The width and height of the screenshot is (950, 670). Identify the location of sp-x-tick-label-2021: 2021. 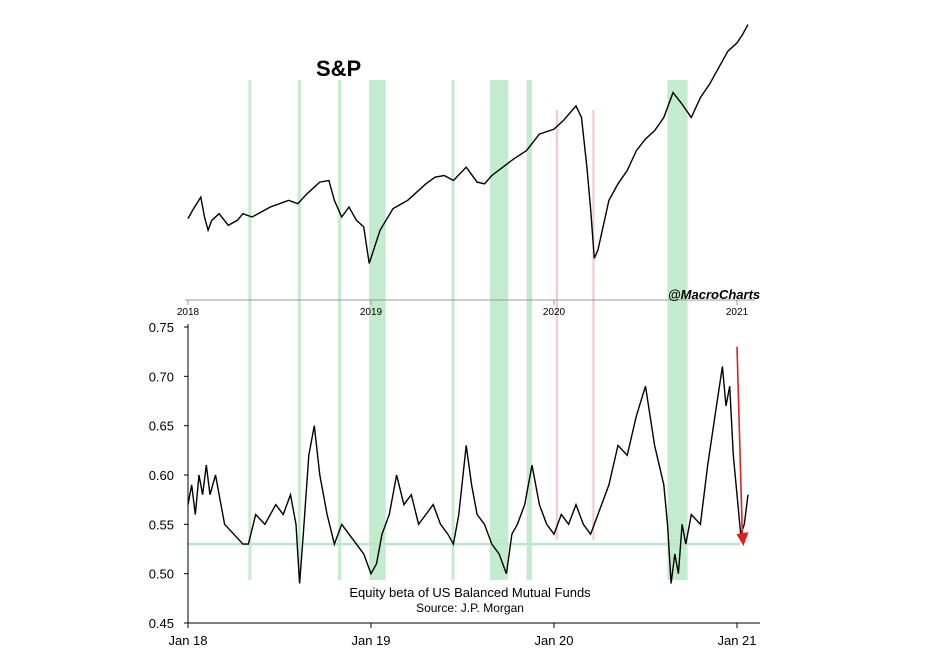
(737, 312).